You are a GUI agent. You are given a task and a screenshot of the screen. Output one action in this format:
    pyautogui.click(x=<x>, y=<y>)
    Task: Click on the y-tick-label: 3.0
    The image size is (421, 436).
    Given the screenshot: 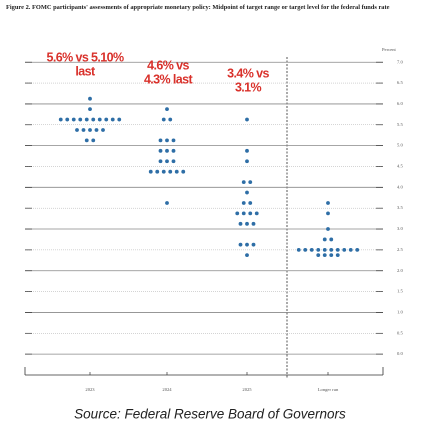 What is the action you would take?
    pyautogui.click(x=400, y=228)
    